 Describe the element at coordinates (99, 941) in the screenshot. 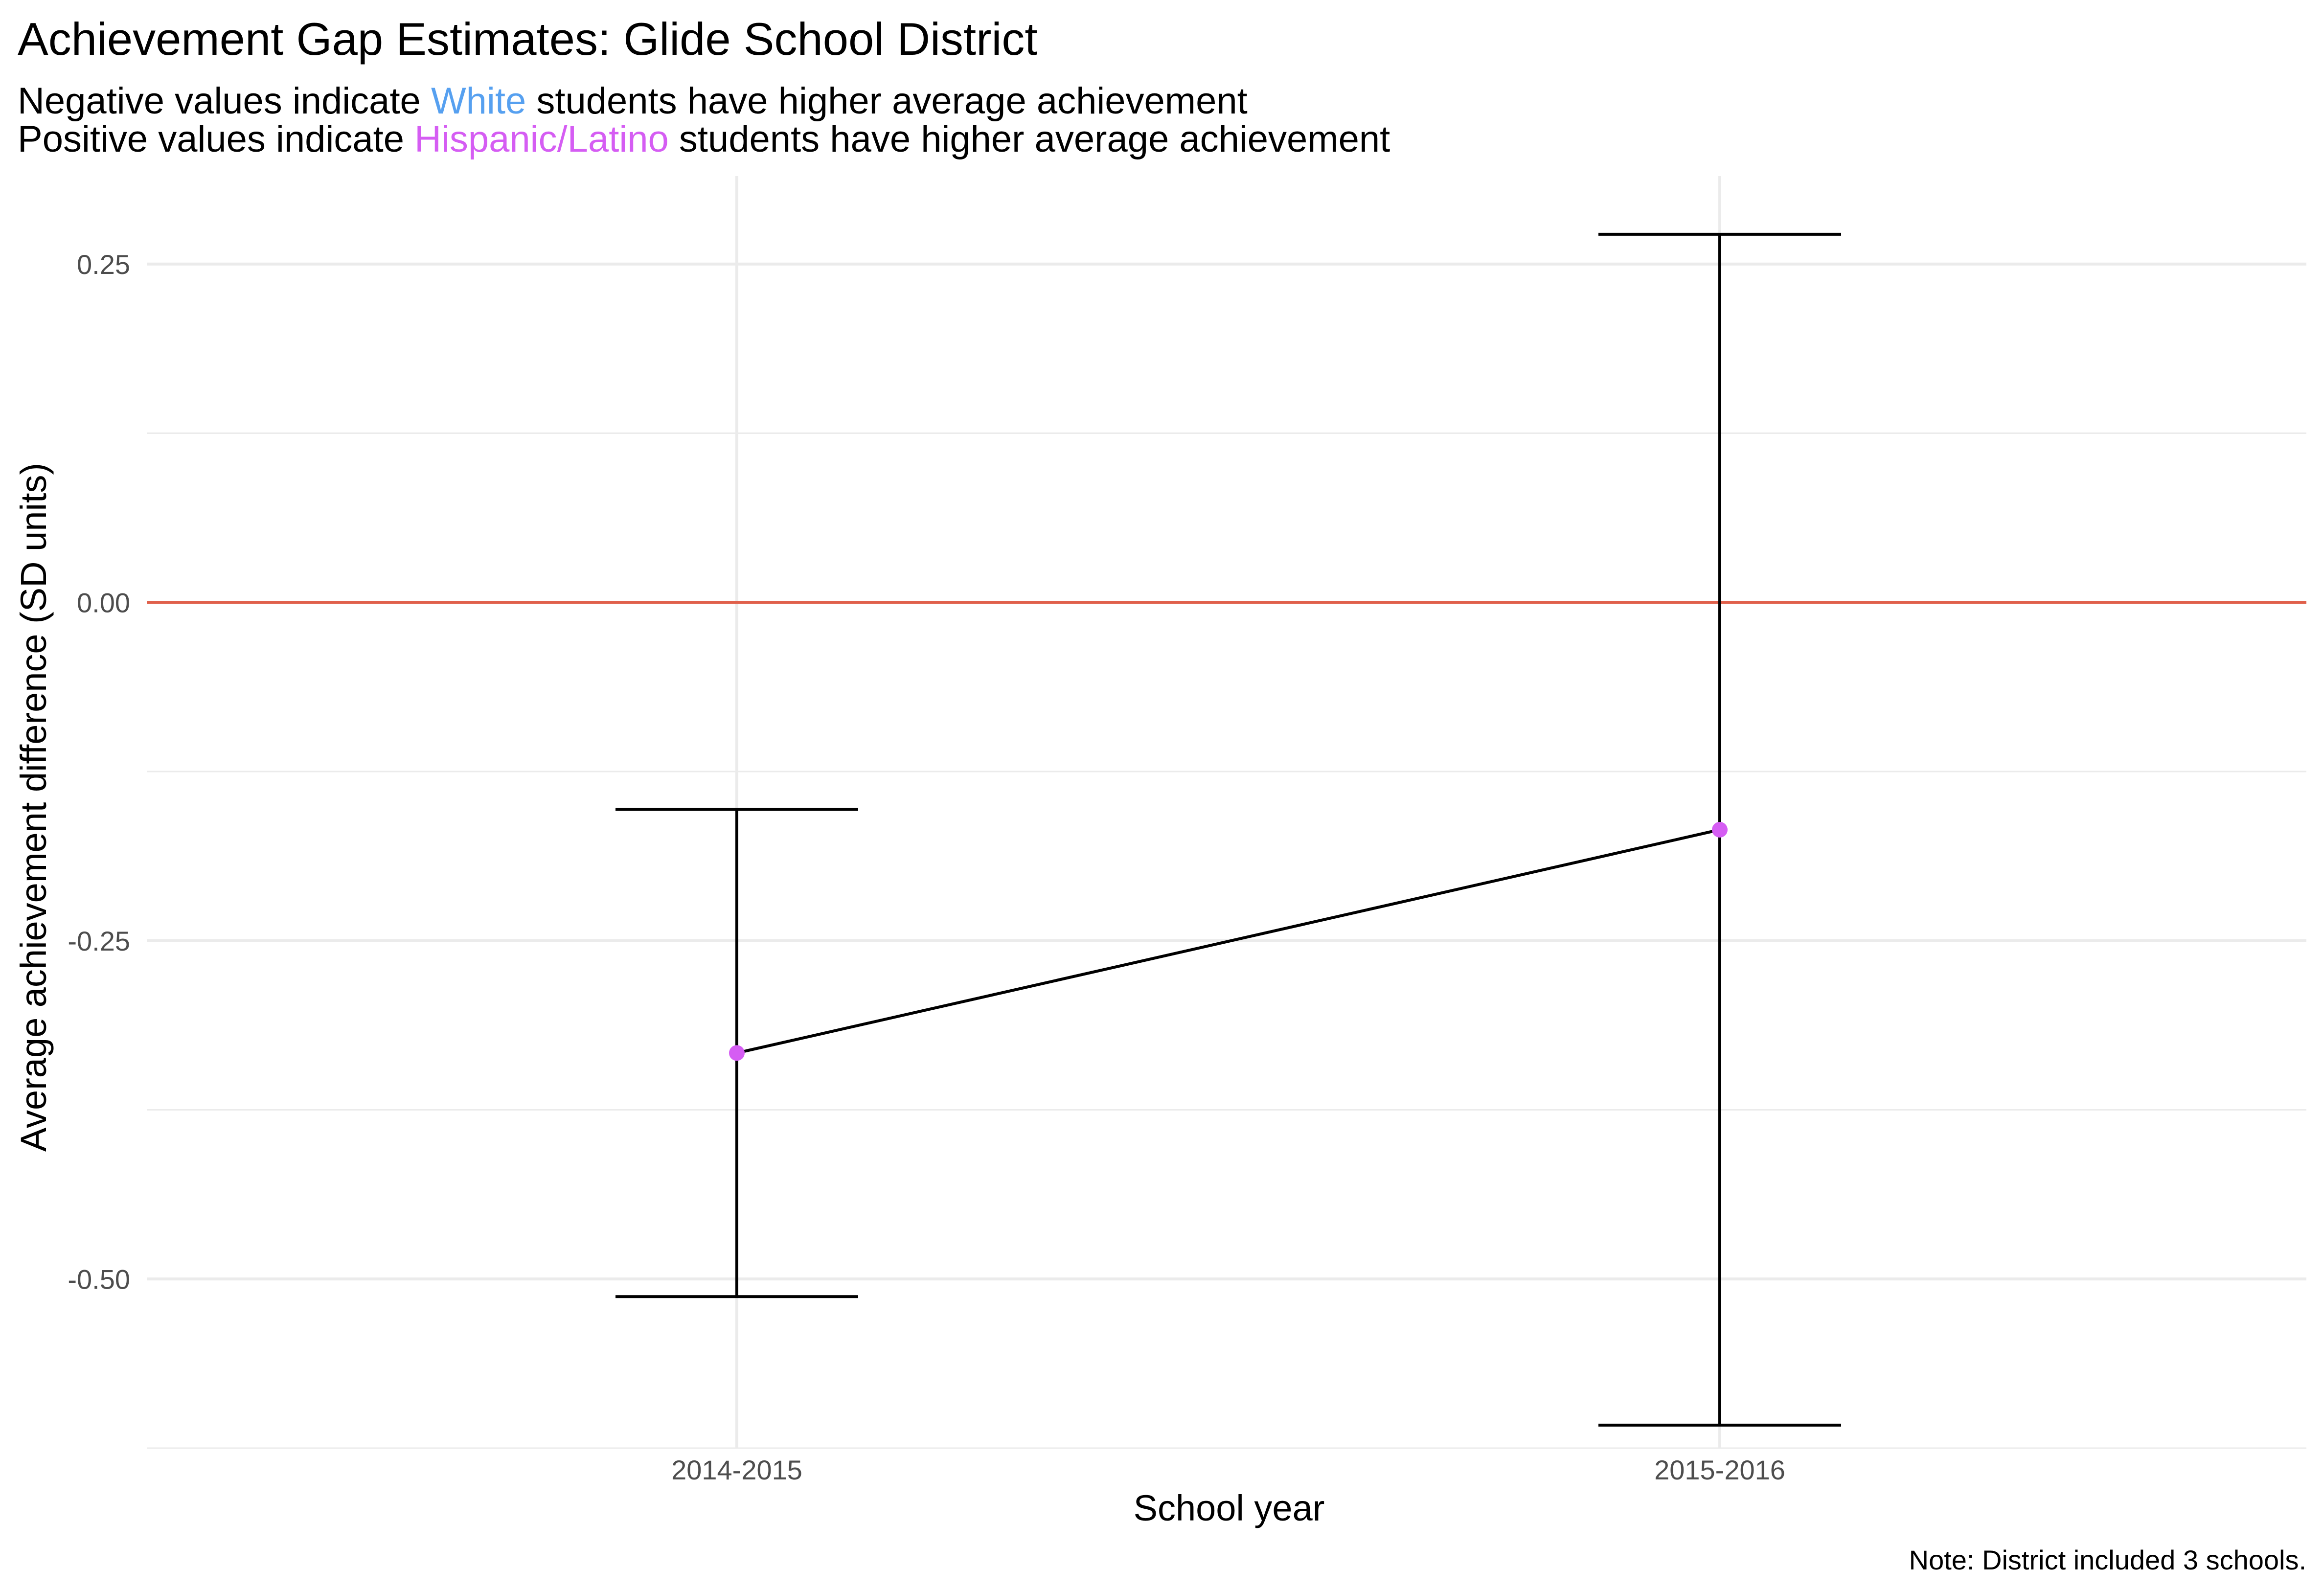

I see `y-tick-label-2: -0.25` at that location.